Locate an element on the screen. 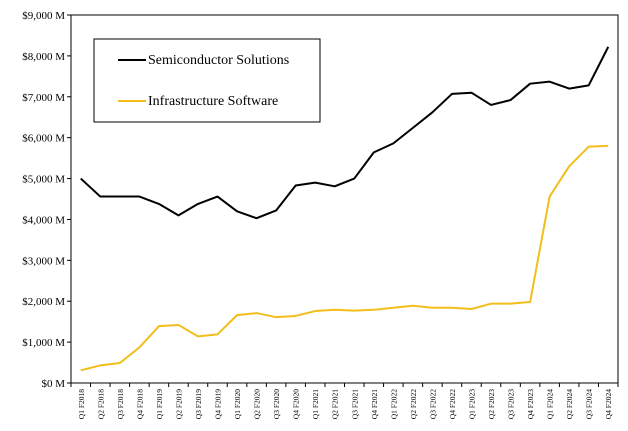 This screenshot has height=431, width=628. x-tick-label: Q2 F2021 is located at coordinates (335, 404).